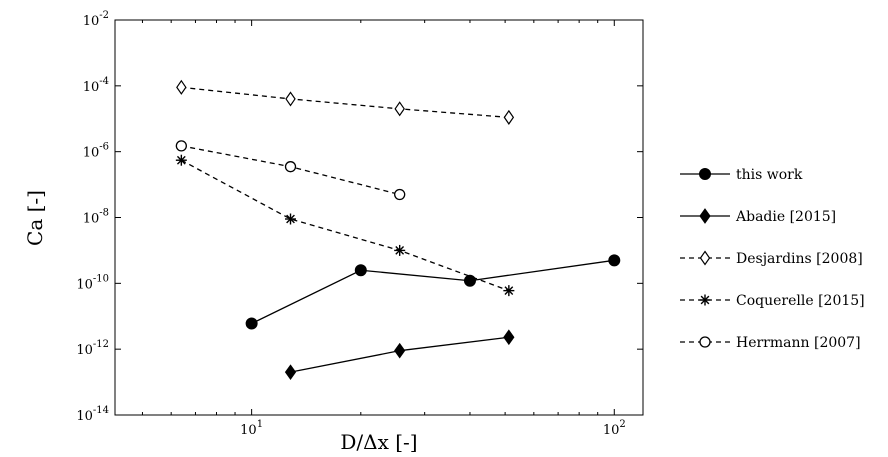  What do you see at coordinates (96, 19) in the screenshot?
I see `y-tick-label: 10⁻²` at bounding box center [96, 19].